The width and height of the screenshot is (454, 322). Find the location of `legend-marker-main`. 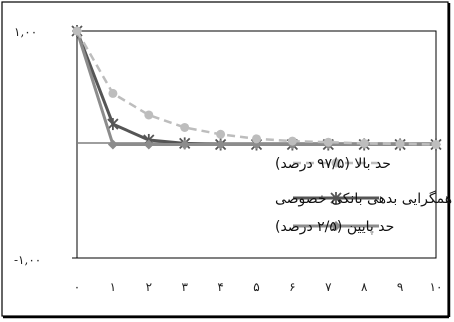

legend-marker-main is located at coordinates (336, 198).